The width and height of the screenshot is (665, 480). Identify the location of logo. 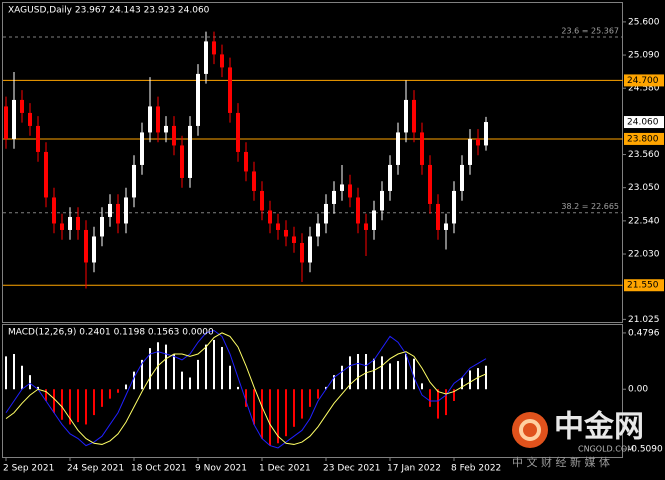
(530, 430).